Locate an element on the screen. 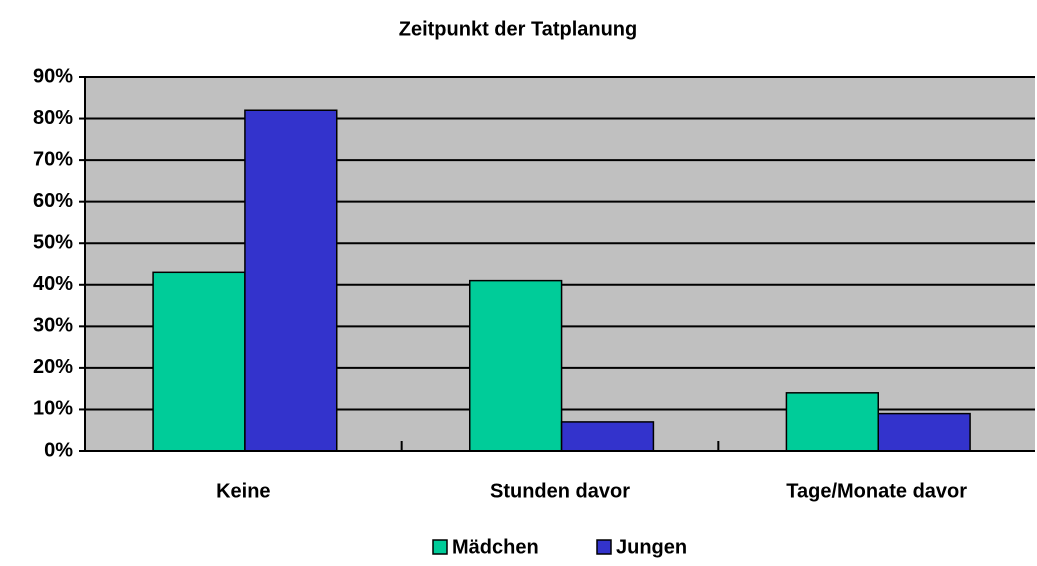  legend-label: Jungen is located at coordinates (651, 547).